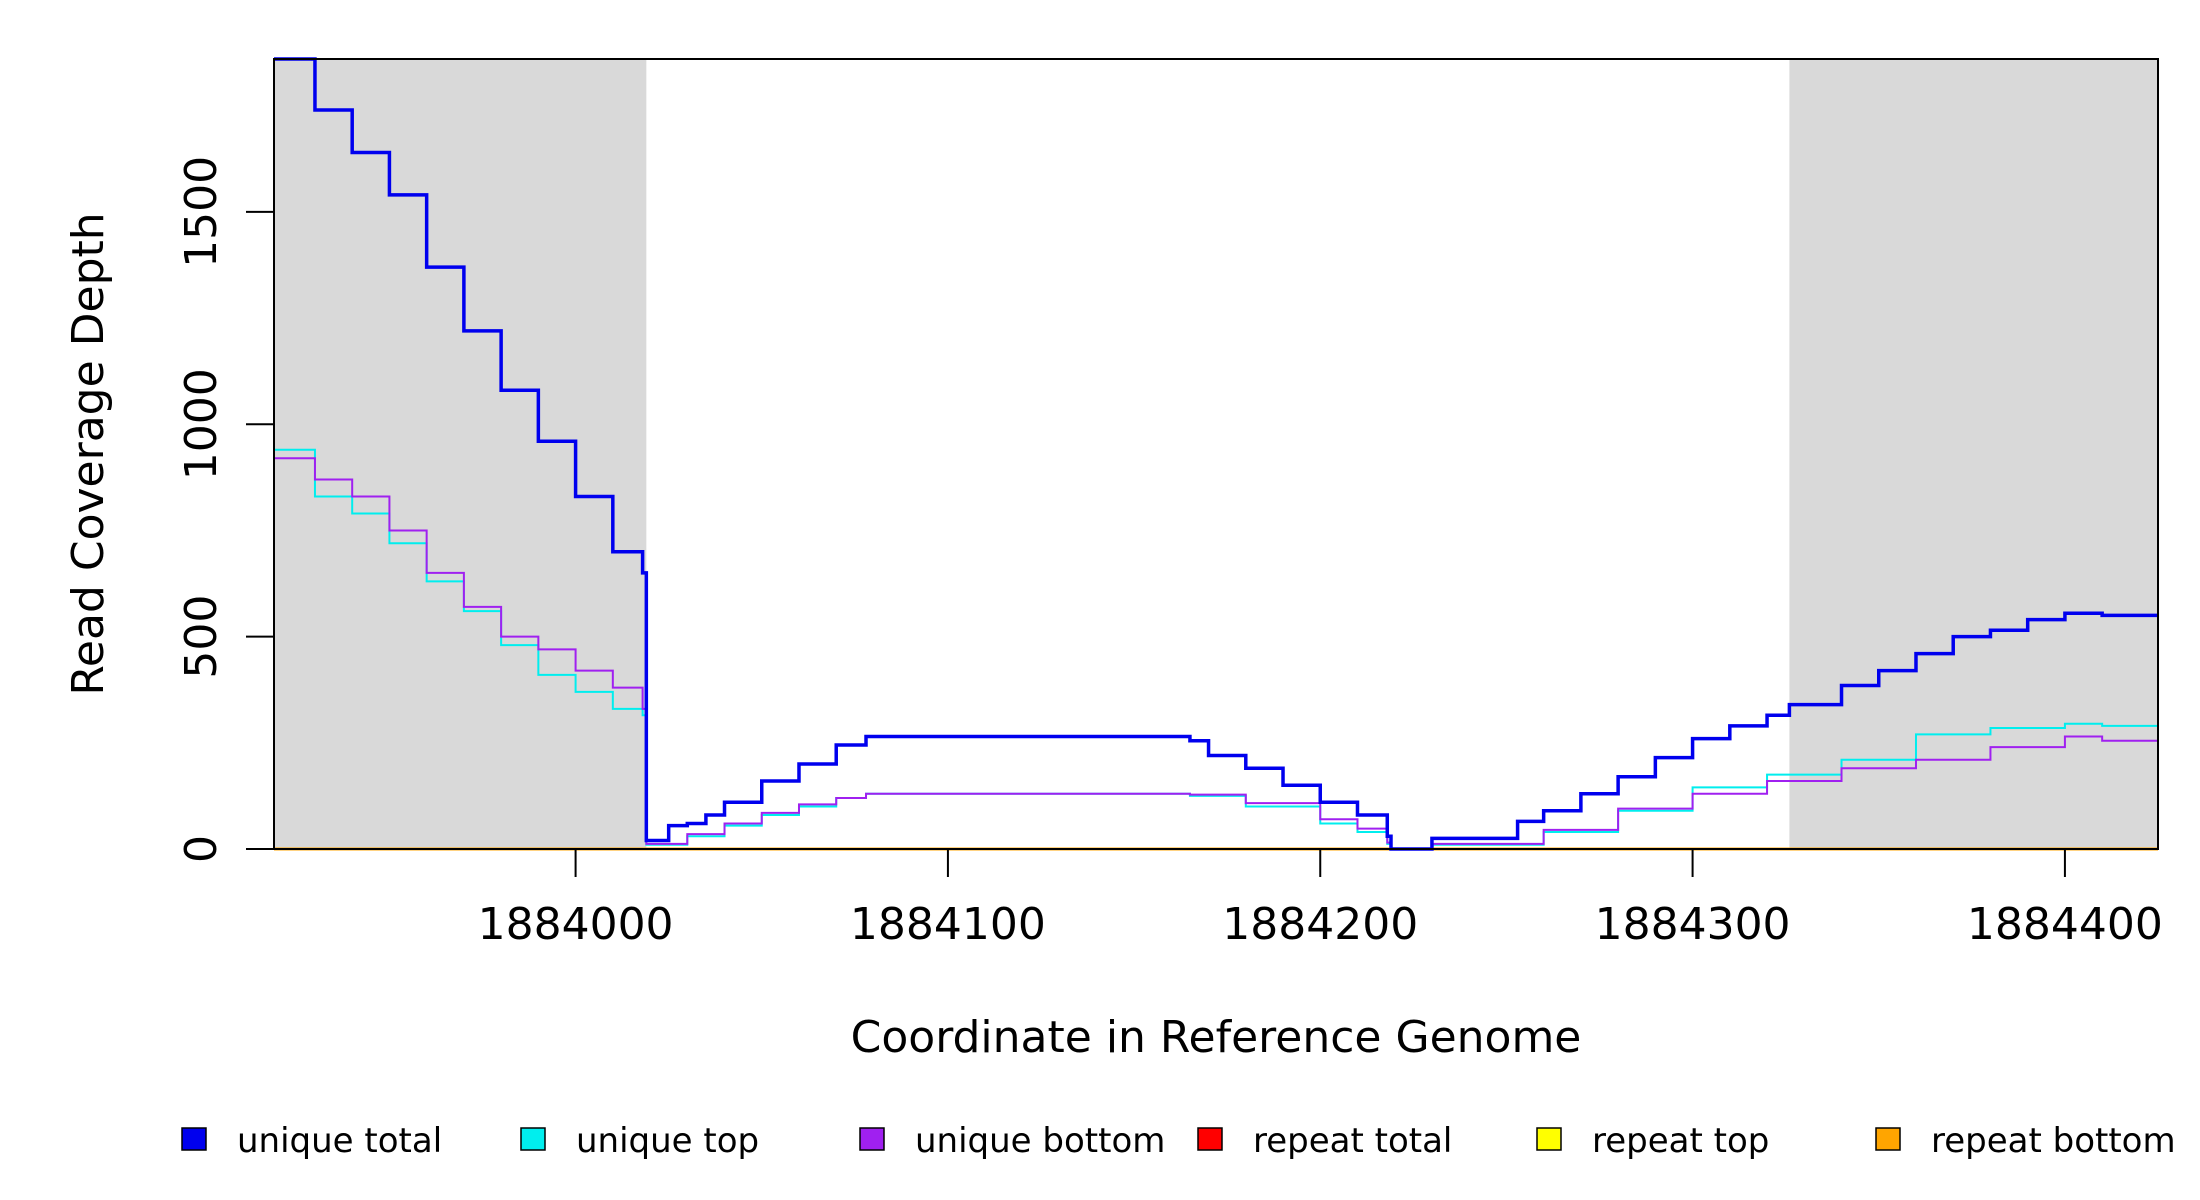  I want to click on y-tick-label: 1000, so click(201, 424).